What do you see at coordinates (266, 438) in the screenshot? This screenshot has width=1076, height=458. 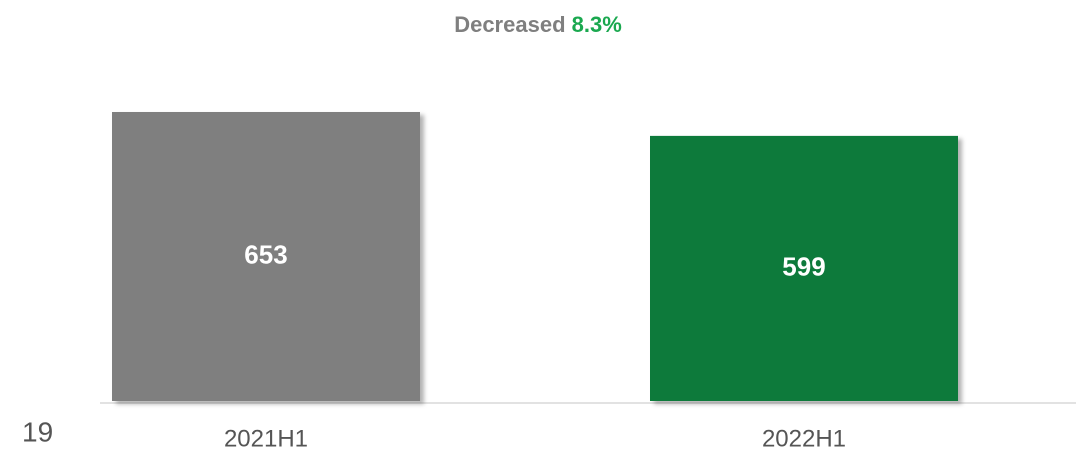 I see `x-tick-label: 2021H1` at bounding box center [266, 438].